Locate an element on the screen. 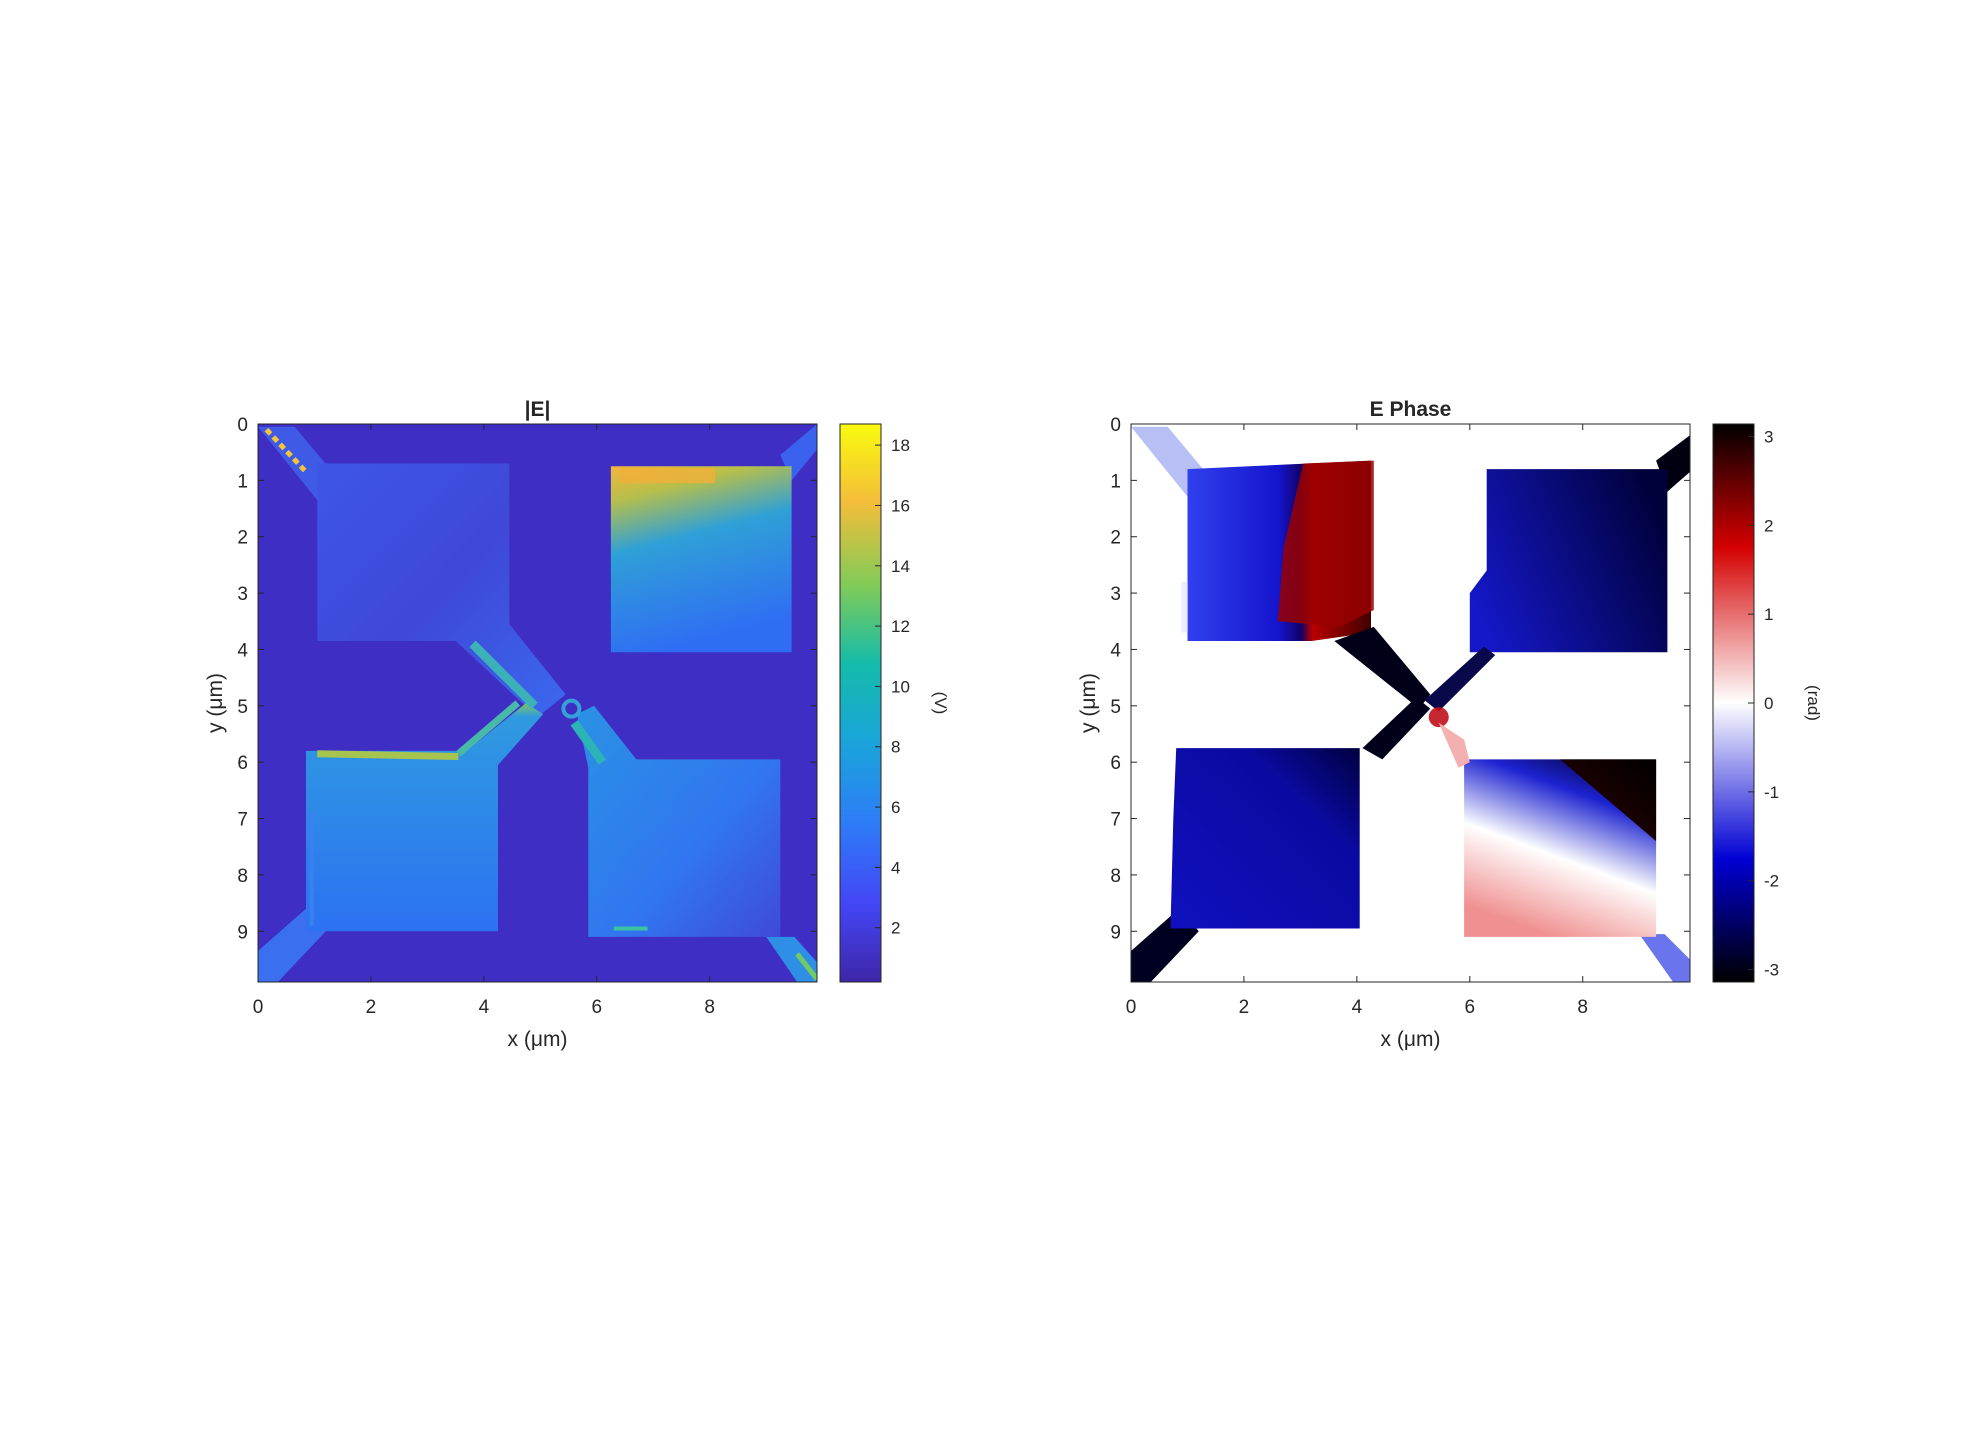 This screenshot has height=1455, width=1975. colorbar-tick-label: -1 is located at coordinates (1771, 792).